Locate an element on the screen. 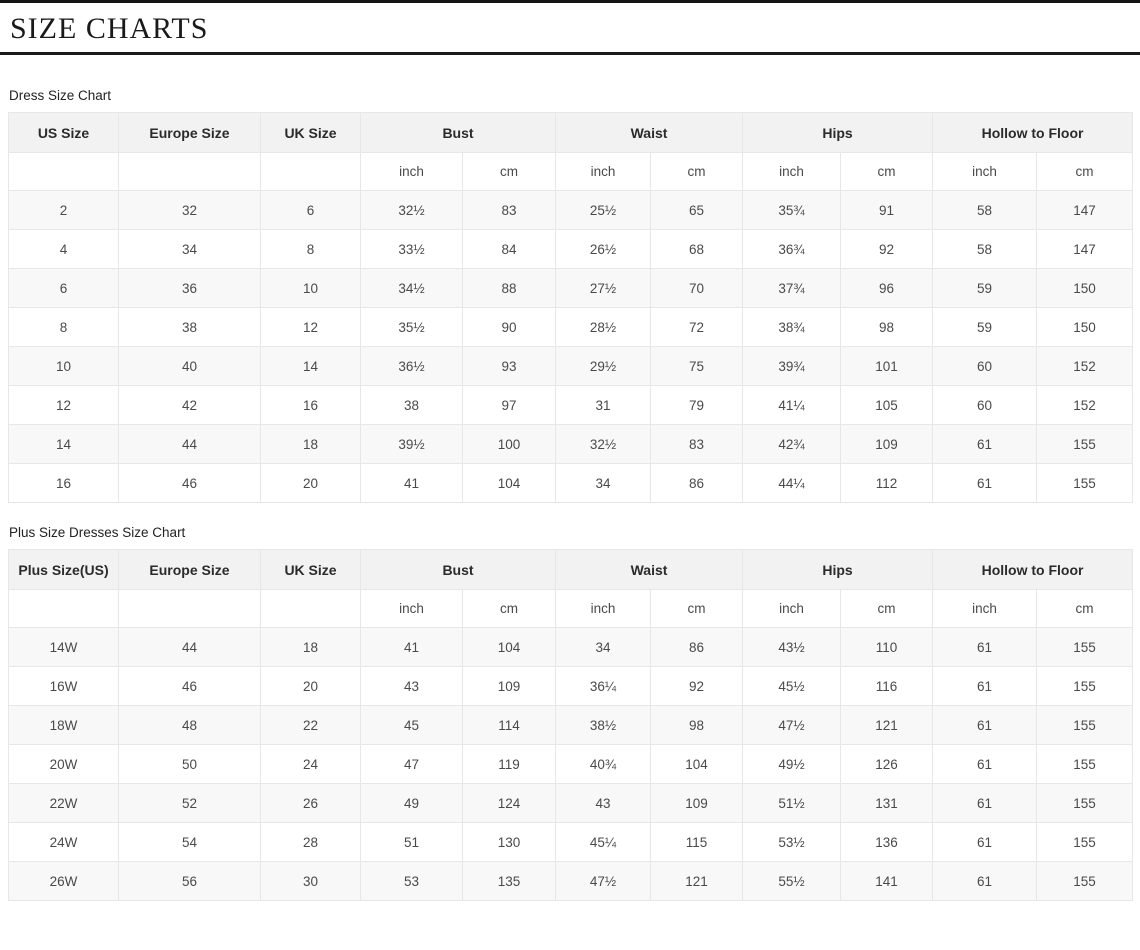 This screenshot has height=950, width=1140. plus-size-chart-caption: Plus Size Dresses Size Chart is located at coordinates (97, 532).